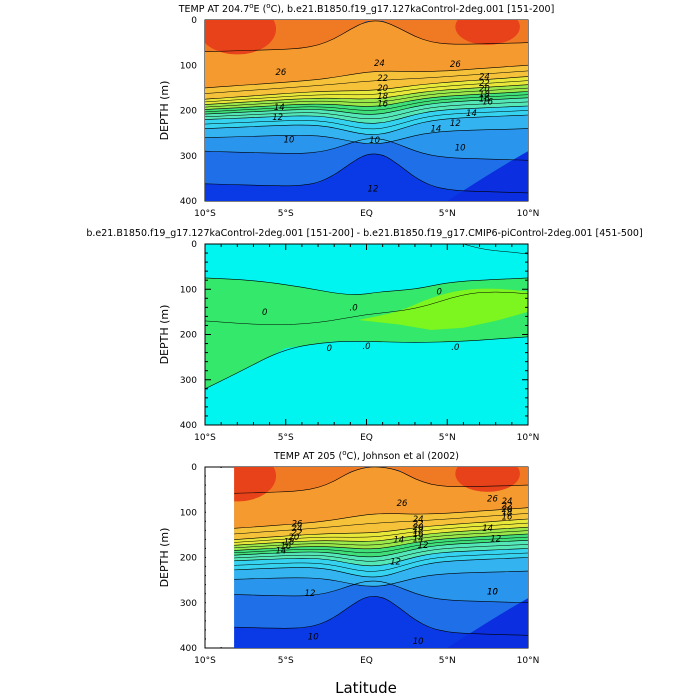 Image resolution: width=700 pixels, height=700 pixels. What do you see at coordinates (194, 468) in the screenshot?
I see `y-tick-label: 0` at bounding box center [194, 468].